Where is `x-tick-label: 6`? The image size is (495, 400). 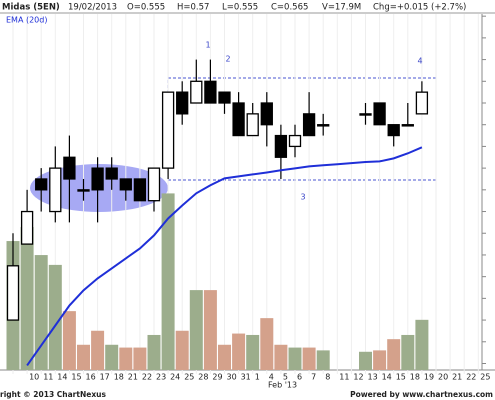 x-tick-label: 6 is located at coordinates (299, 377).